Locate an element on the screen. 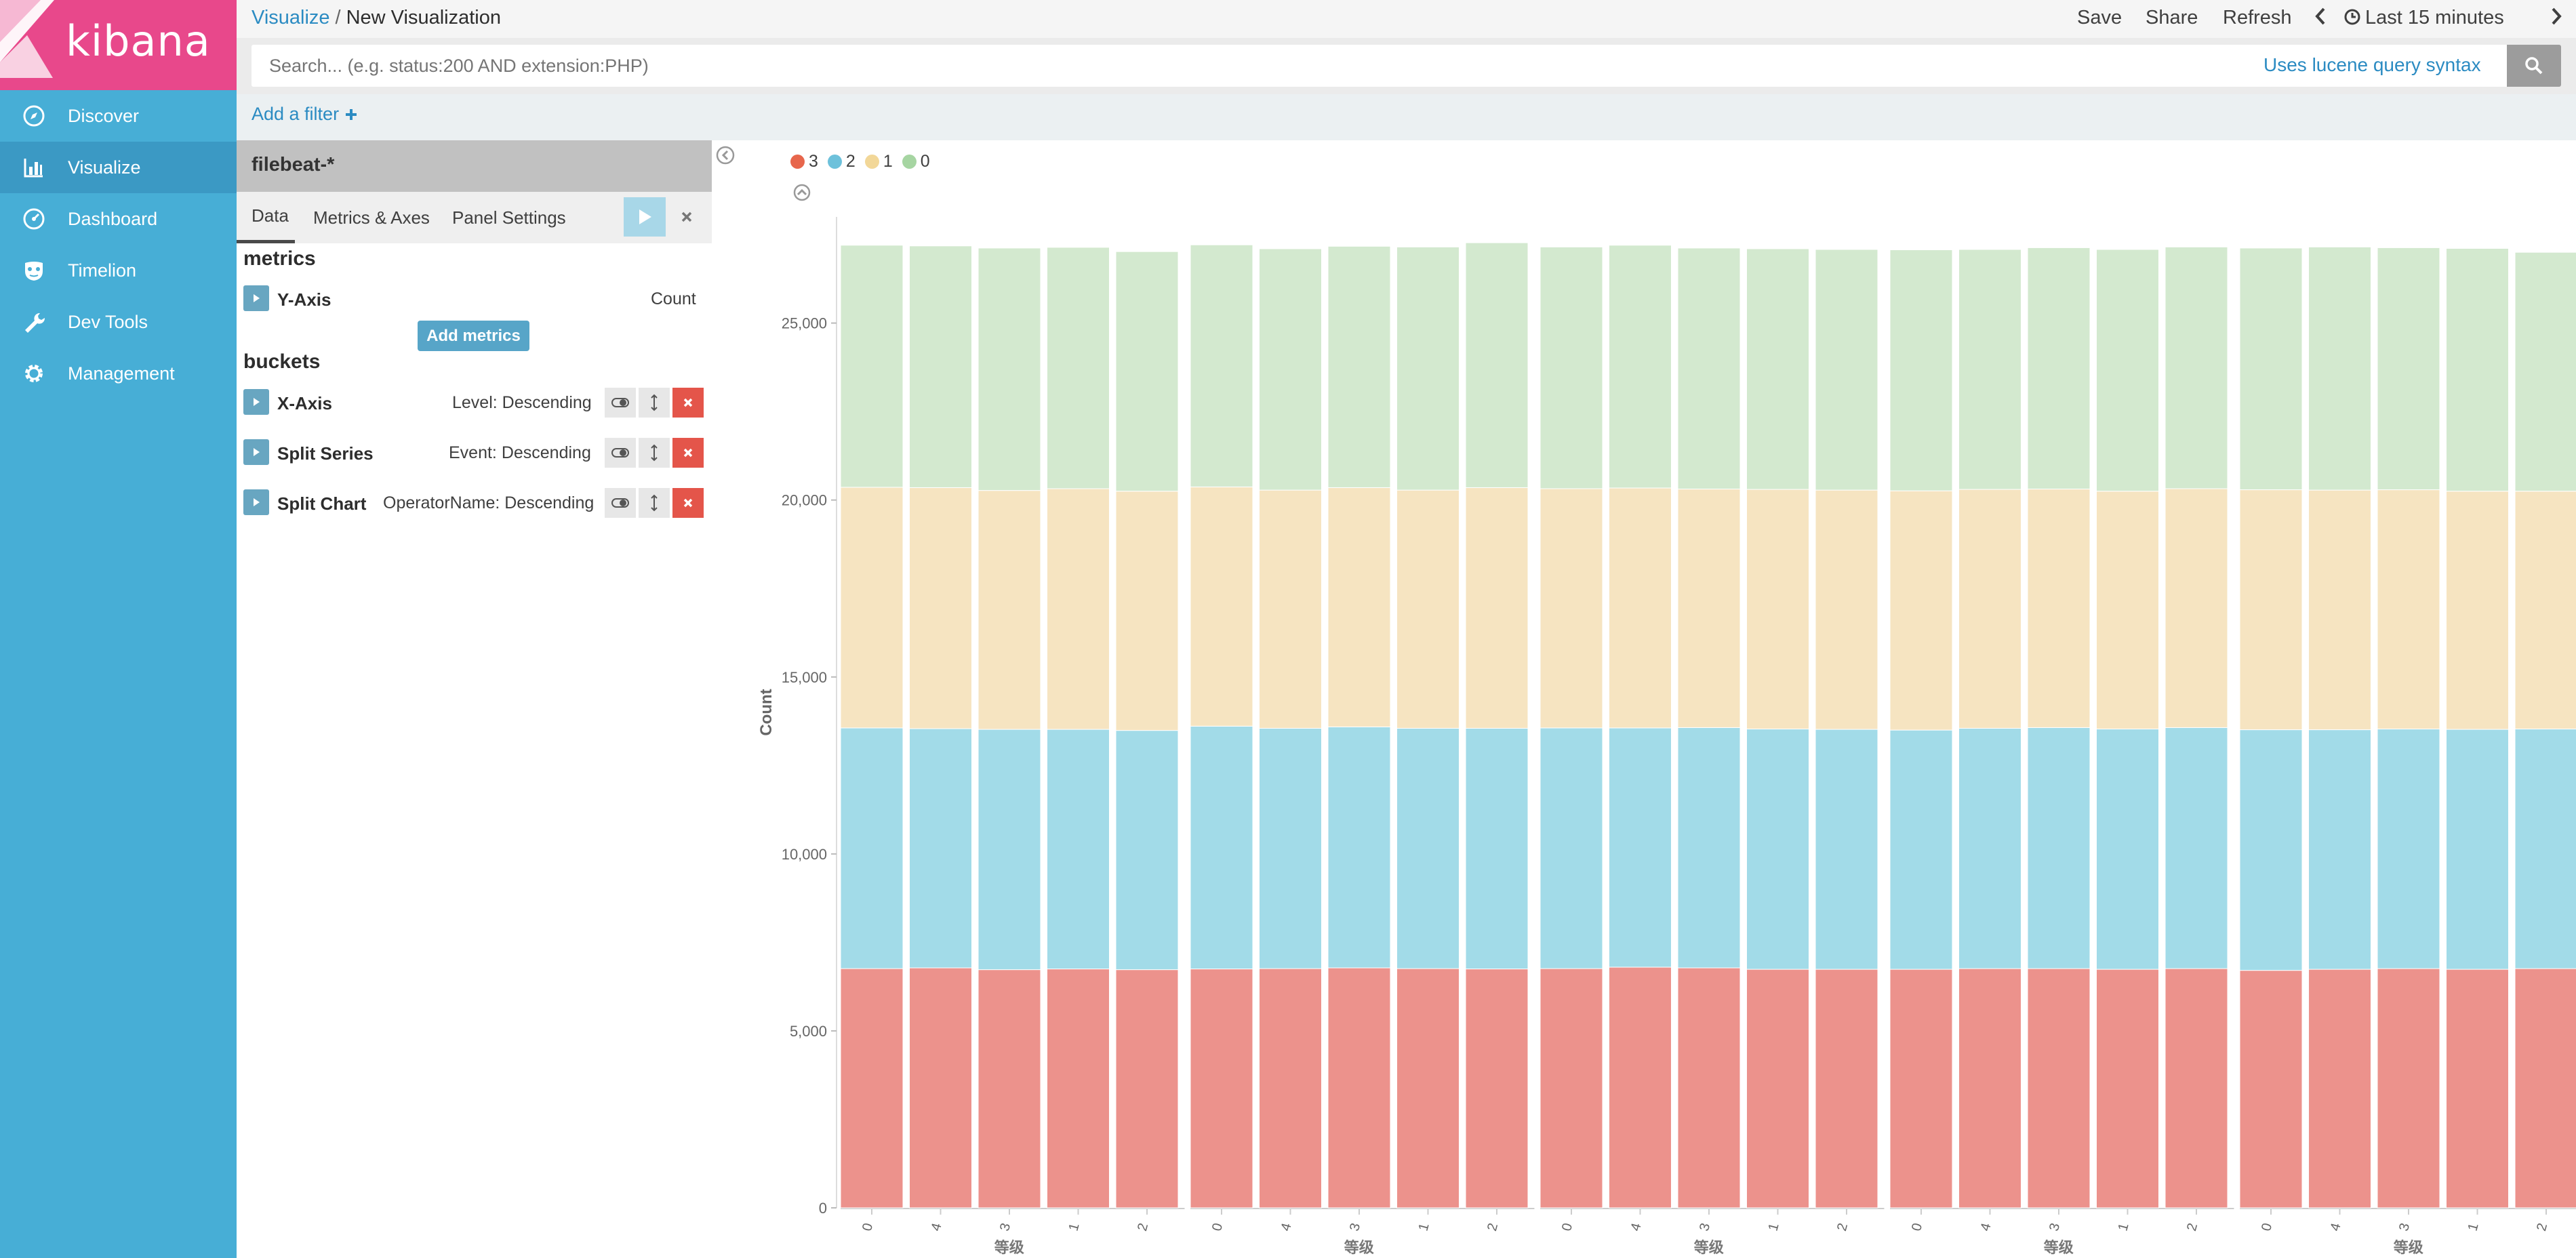 This screenshot has width=2576, height=1258. y-tick-label: 10,000 is located at coordinates (804, 854).